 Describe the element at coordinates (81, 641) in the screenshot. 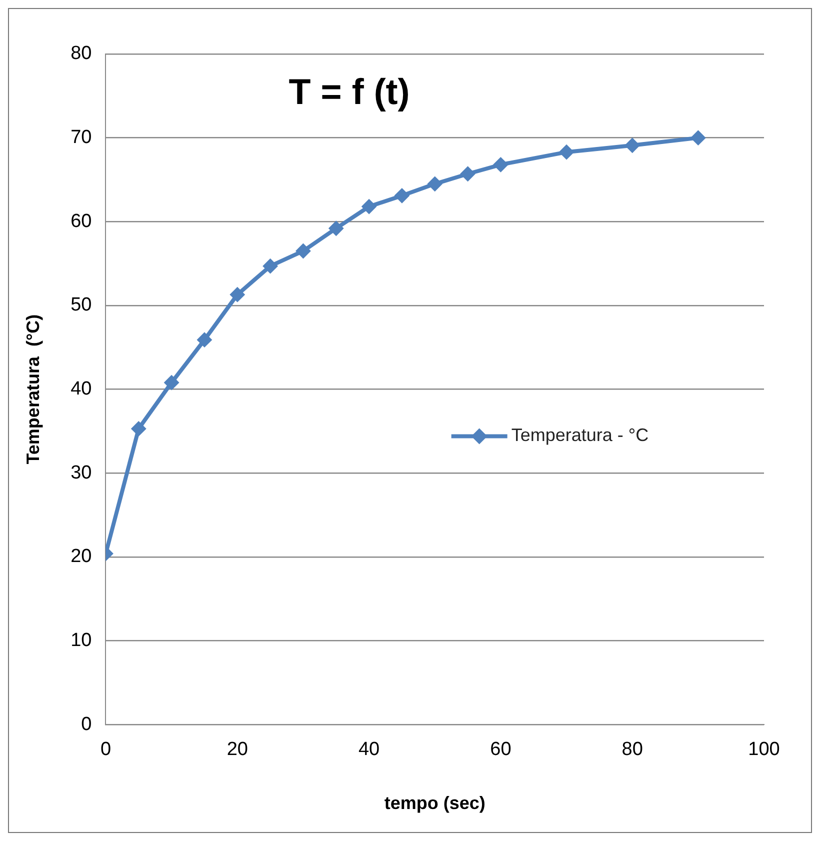

I see `y-tick-label: 10` at that location.